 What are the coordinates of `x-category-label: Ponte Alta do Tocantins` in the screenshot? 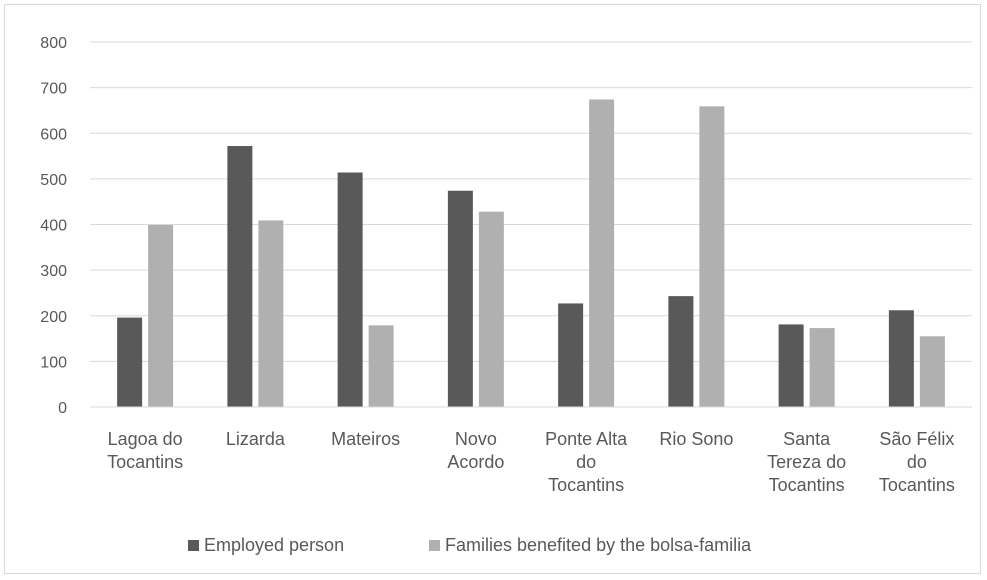 It's located at (586, 462).